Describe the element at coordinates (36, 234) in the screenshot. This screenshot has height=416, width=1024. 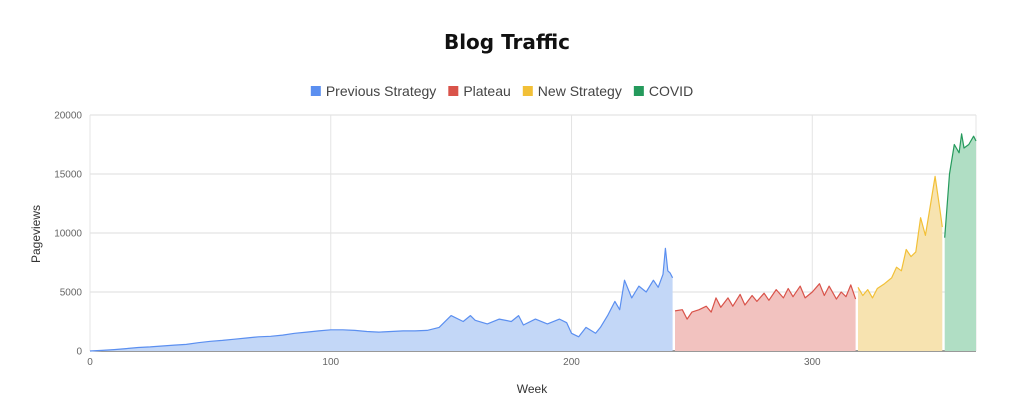
I see `y-axis-label: Pageviews` at that location.